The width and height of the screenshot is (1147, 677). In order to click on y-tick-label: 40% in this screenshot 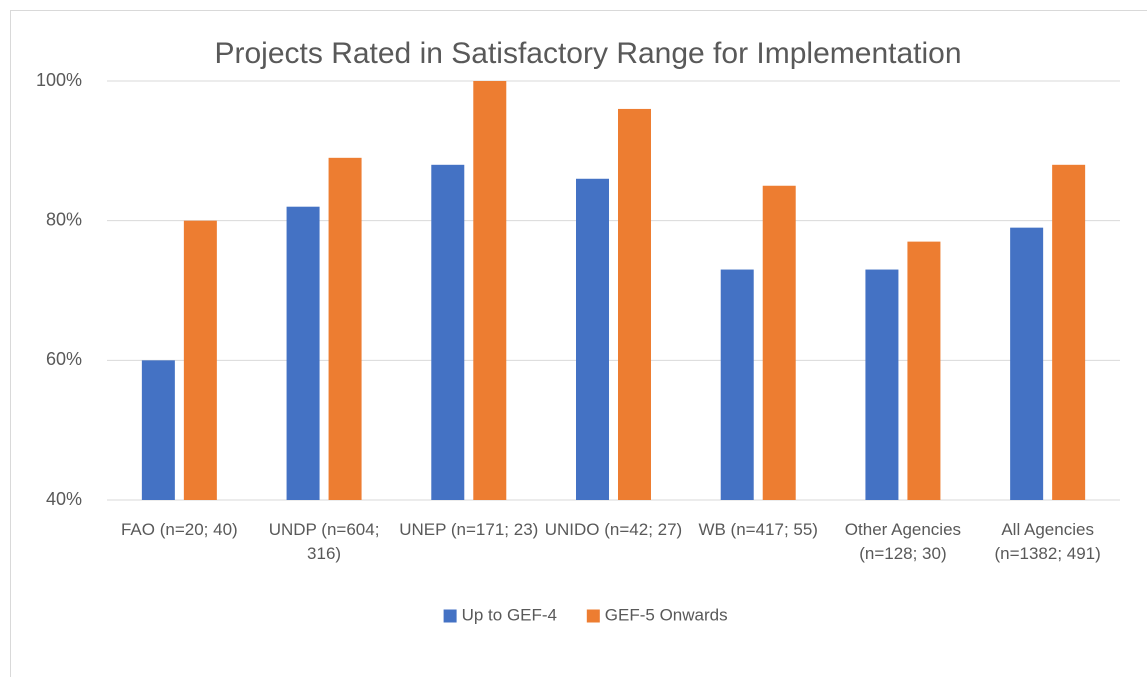, I will do `click(64, 499)`.